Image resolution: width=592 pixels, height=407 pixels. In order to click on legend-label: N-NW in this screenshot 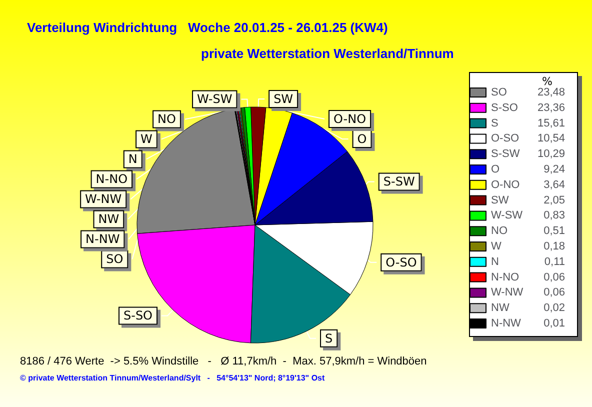, I will do `click(506, 324)`.